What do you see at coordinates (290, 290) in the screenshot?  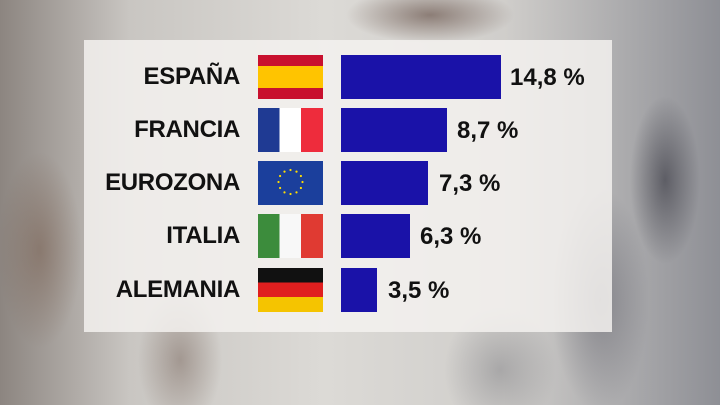 I see `germany-flag-icon` at bounding box center [290, 290].